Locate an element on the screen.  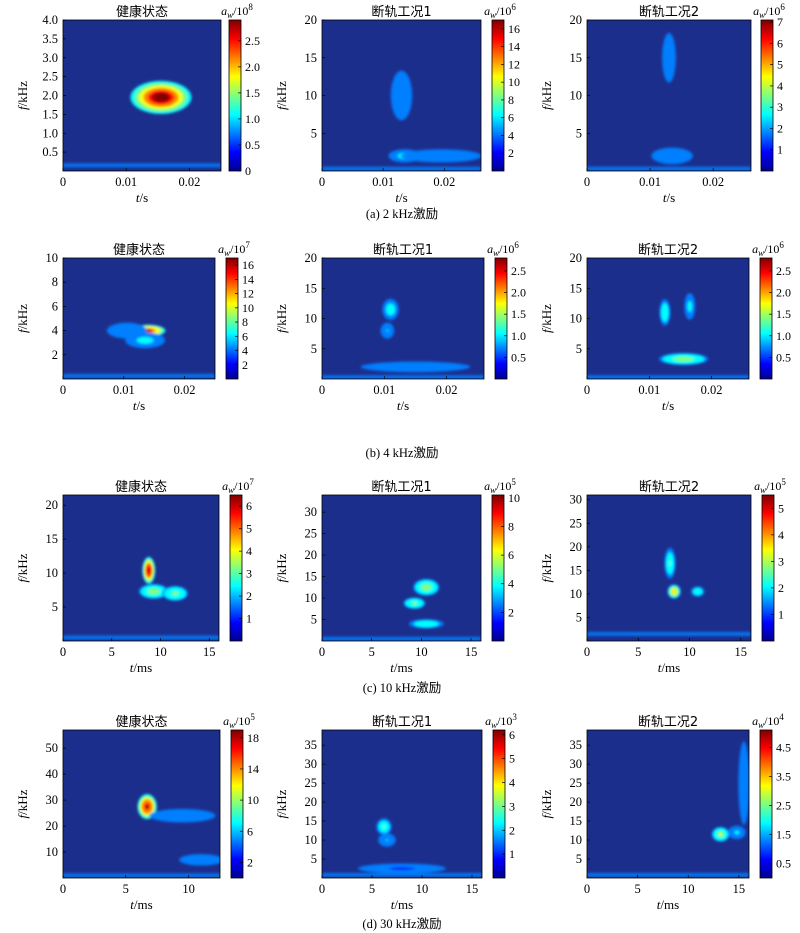
y-tick-label: 25 is located at coordinates (311, 783).